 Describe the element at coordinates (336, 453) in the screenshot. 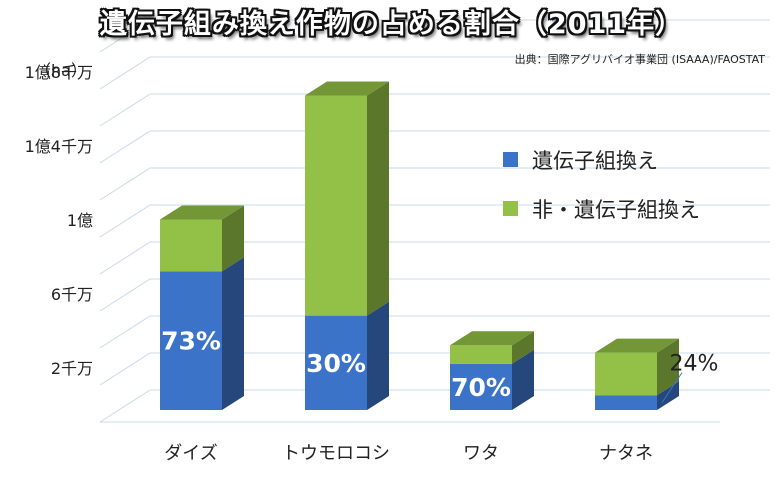

I see `category-label: トウモロコシ` at that location.